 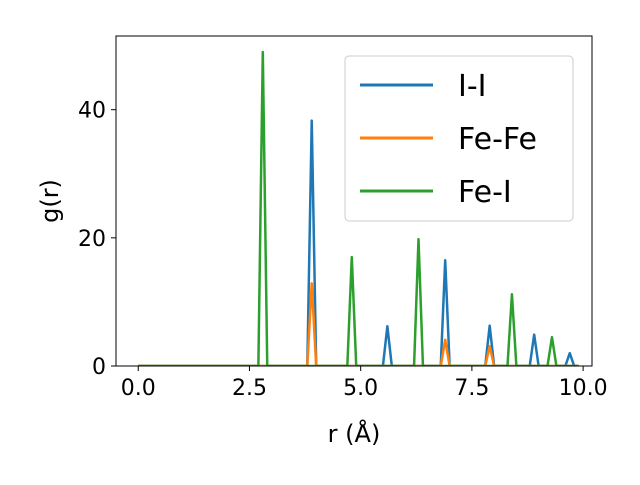 I want to click on y-tick-label: 40, so click(x=92, y=111).